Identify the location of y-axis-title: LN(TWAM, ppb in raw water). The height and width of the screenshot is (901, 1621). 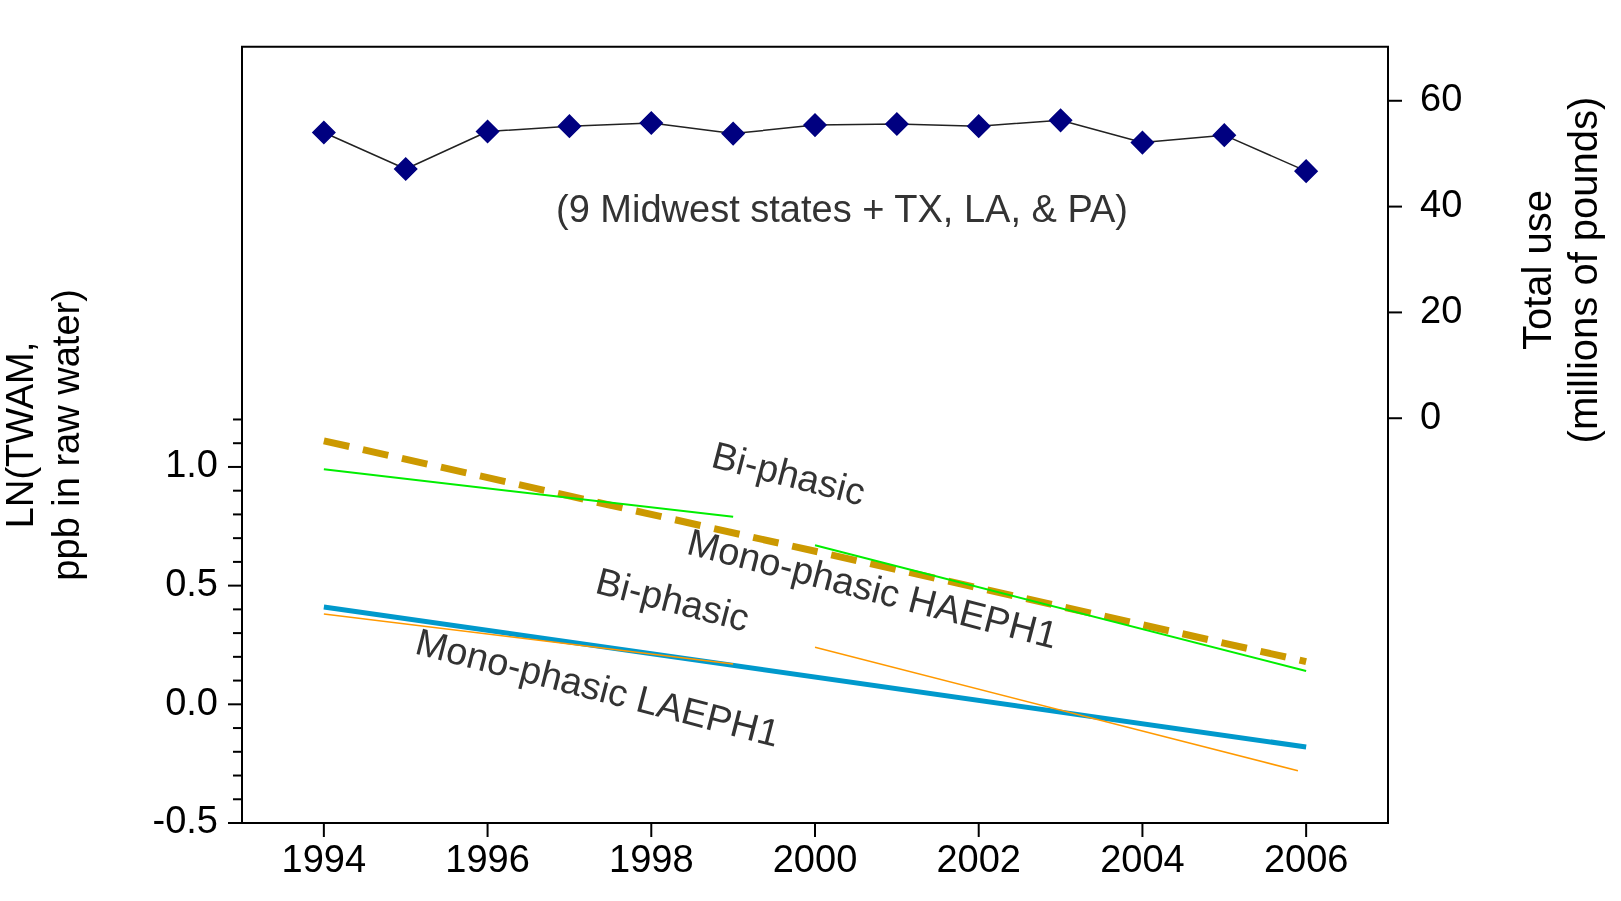
(43, 435).